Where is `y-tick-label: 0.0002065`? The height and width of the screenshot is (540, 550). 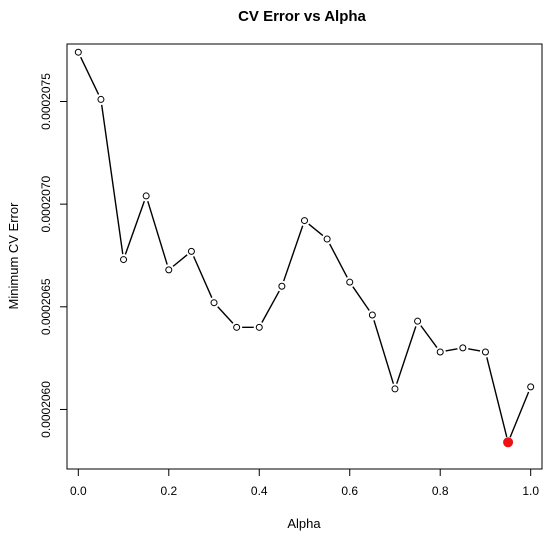 y-tick-label: 0.0002065 is located at coordinates (46, 306).